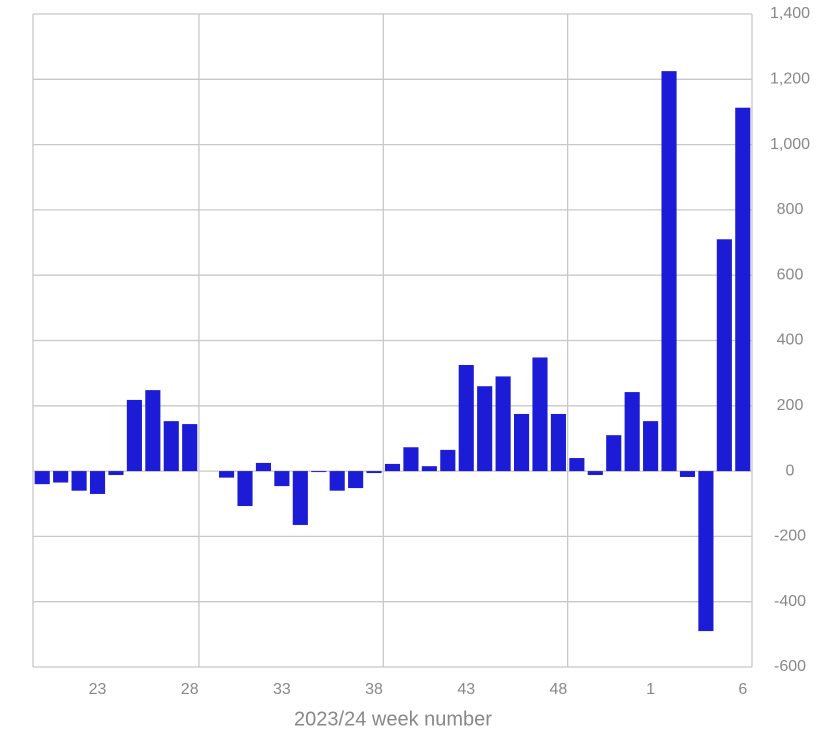 The width and height of the screenshot is (825, 737). I want to click on x-axis-label: 2023/24 week number, so click(393, 719).